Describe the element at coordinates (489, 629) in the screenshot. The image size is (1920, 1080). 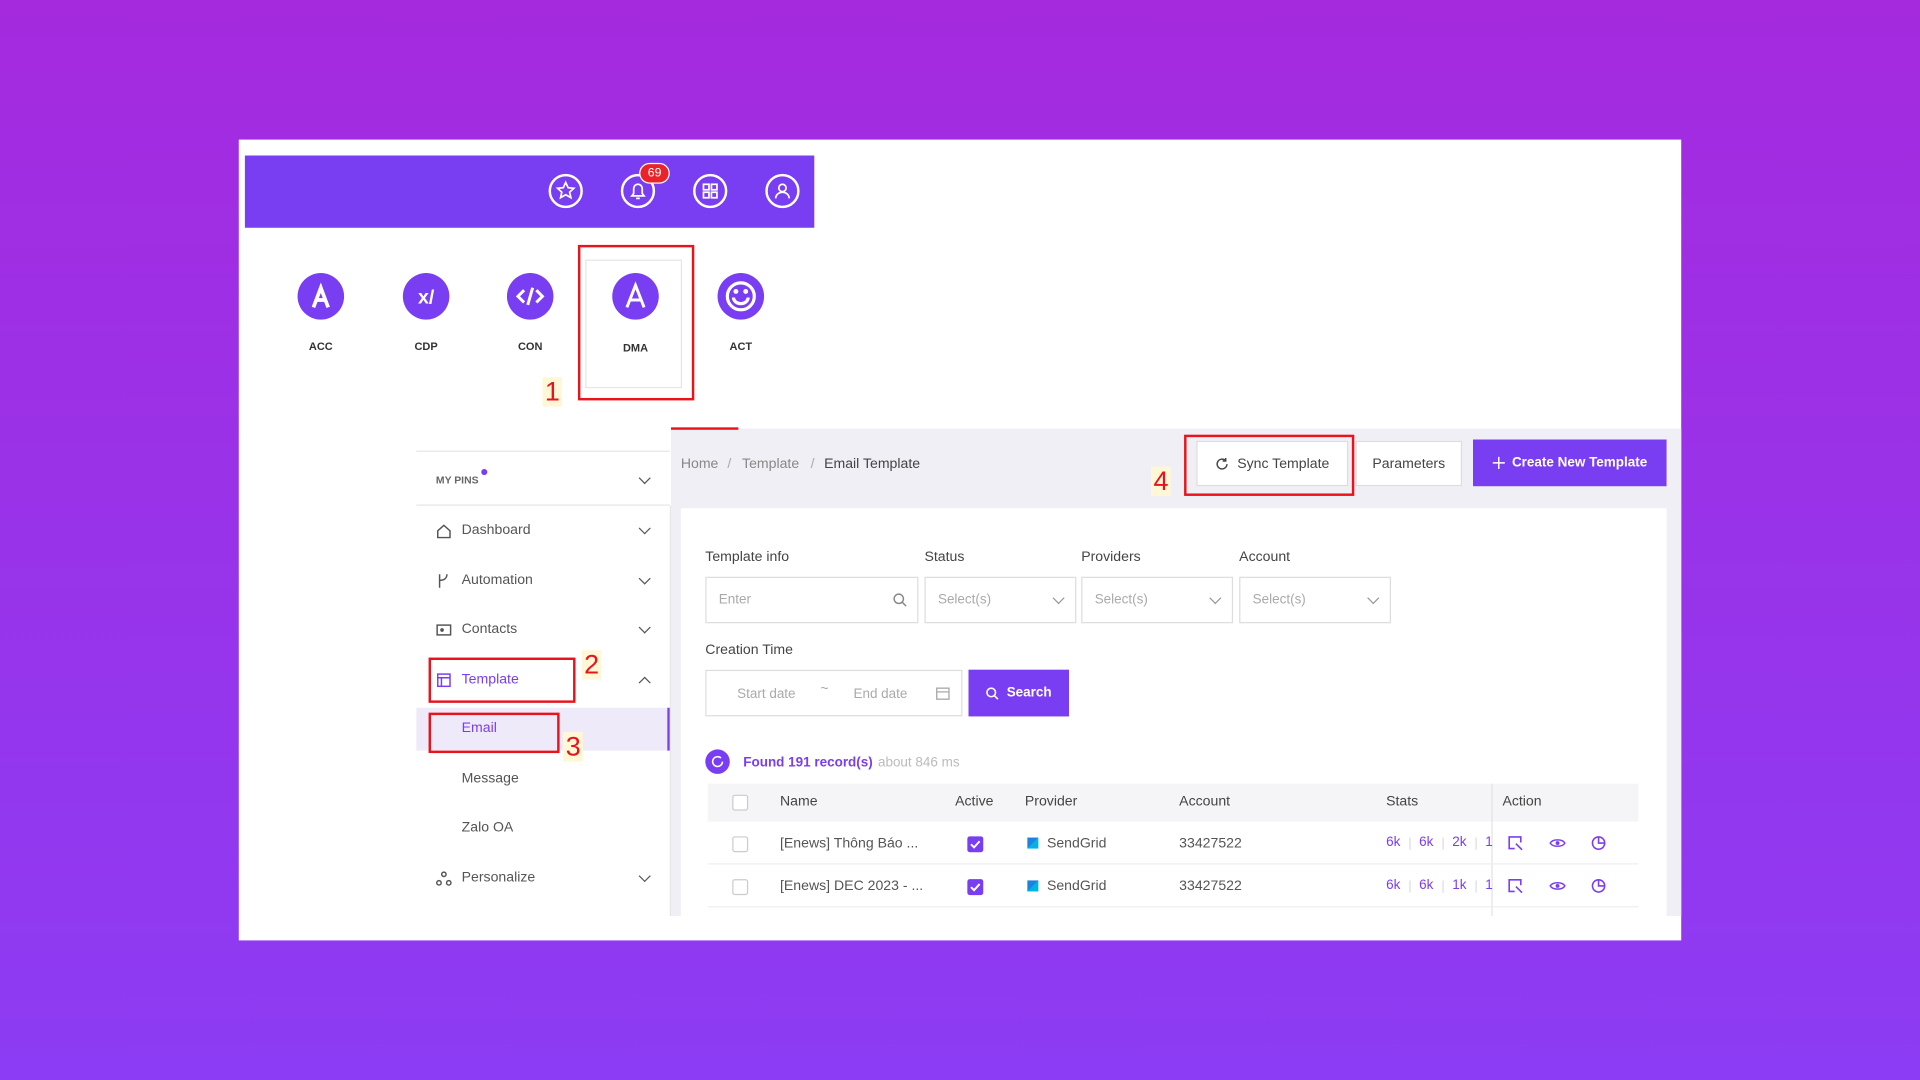
I see `menu-item: Contacts` at that location.